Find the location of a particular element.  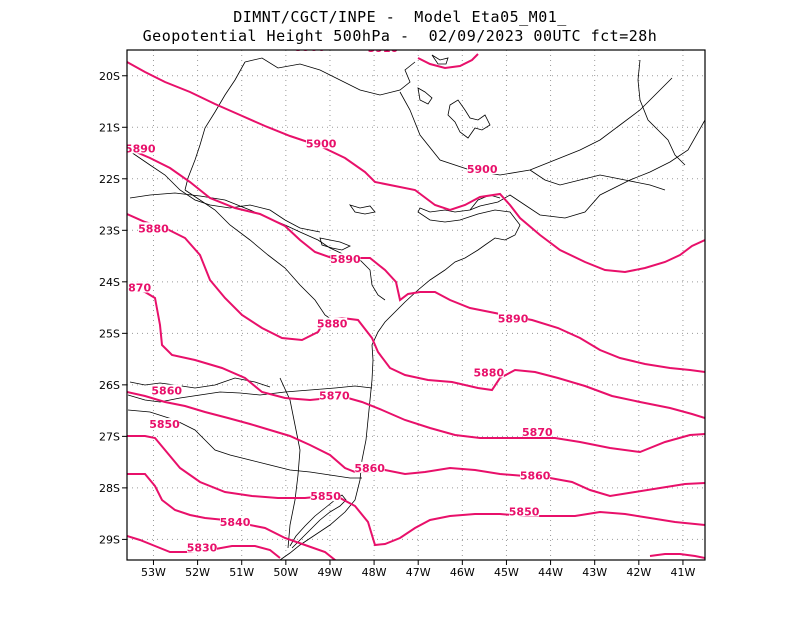

lat-tick-label: 28S is located at coordinates (109, 488).